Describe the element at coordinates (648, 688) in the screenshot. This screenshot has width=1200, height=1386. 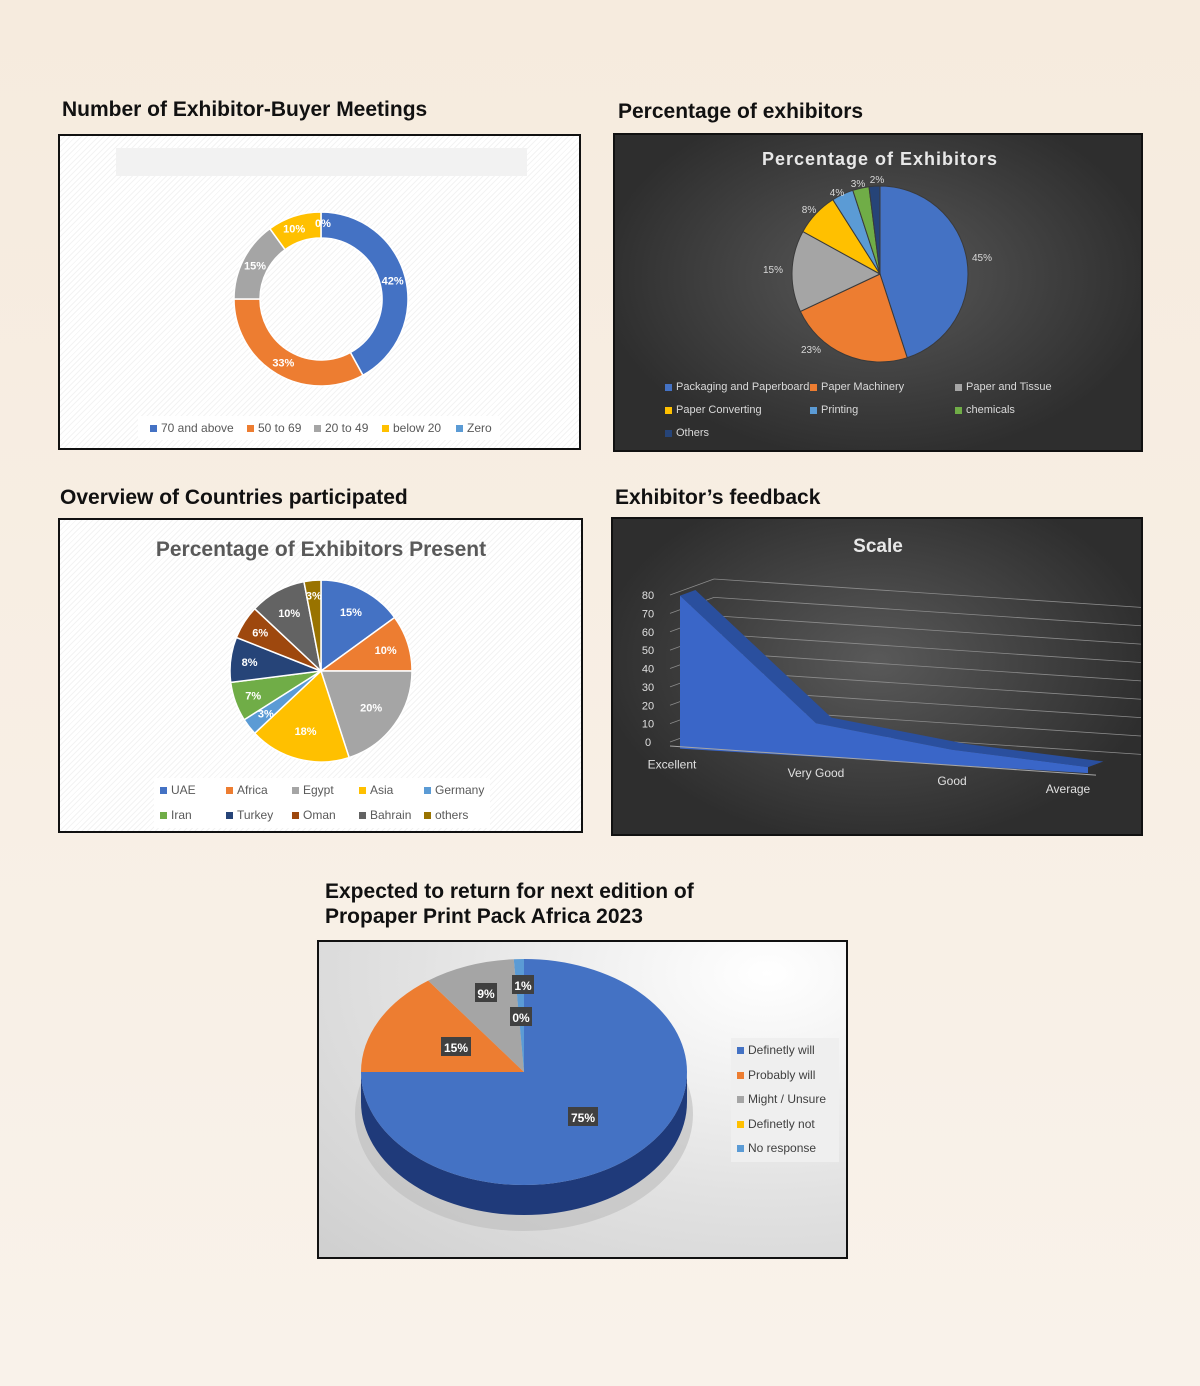
I see `feedback-ytick-3: 30` at that location.